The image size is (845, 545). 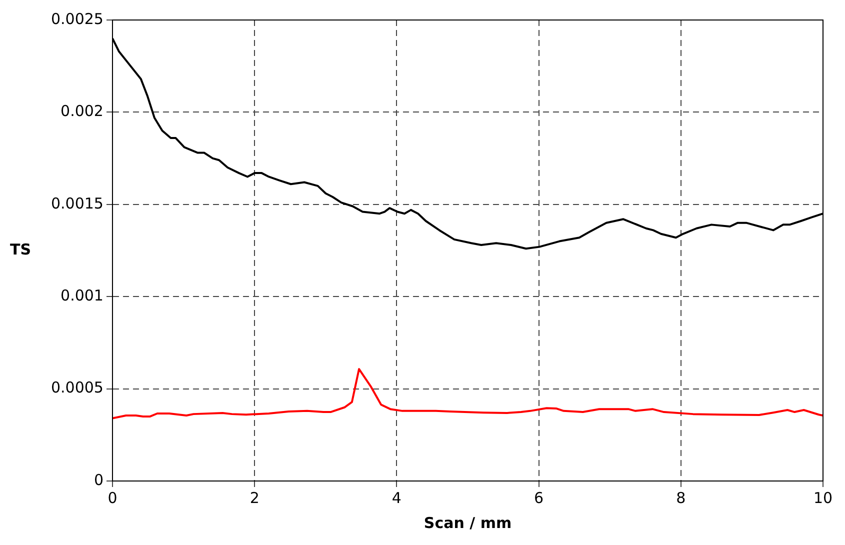 What do you see at coordinates (823, 497) in the screenshot?
I see `x-tick-label: 10` at bounding box center [823, 497].